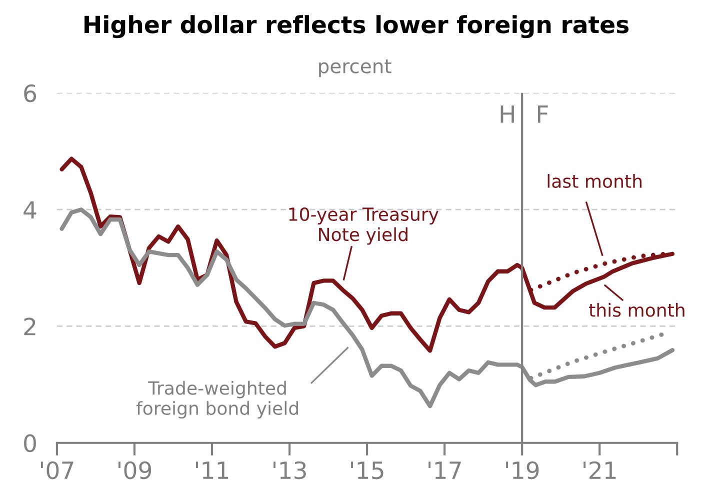  What do you see at coordinates (636, 309) in the screenshot?
I see `annotation: this month` at bounding box center [636, 309].